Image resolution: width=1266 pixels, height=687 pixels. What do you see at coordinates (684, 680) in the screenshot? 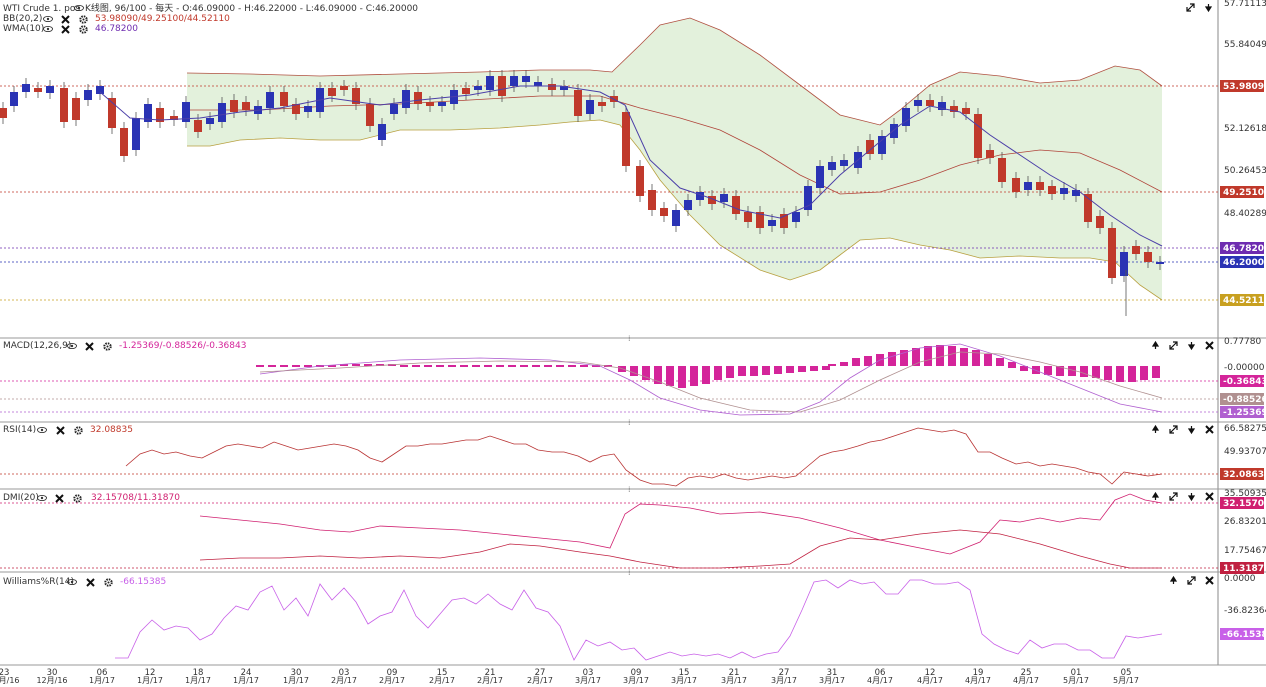
I see `x-month-label: 3月/17` at bounding box center [684, 680].